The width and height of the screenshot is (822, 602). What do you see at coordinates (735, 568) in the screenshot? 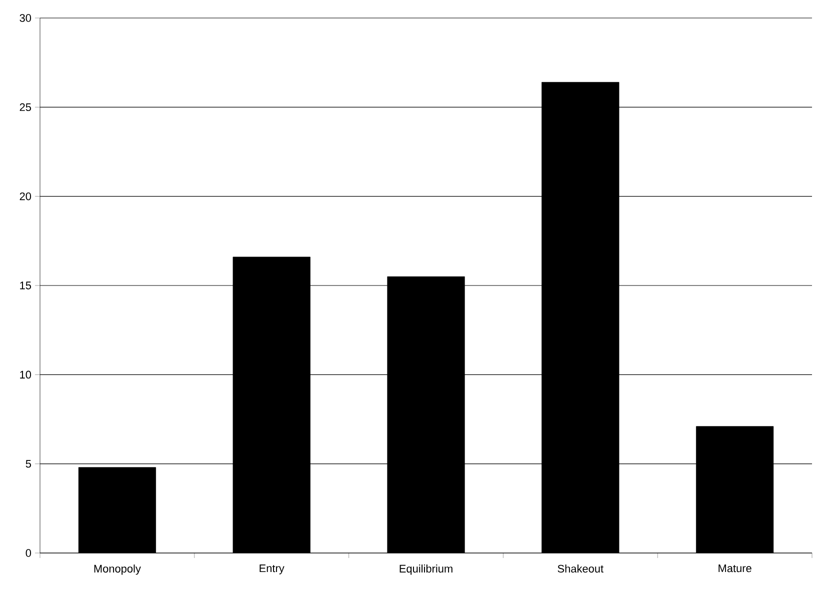
I see `x-tick-label: Mature` at bounding box center [735, 568].